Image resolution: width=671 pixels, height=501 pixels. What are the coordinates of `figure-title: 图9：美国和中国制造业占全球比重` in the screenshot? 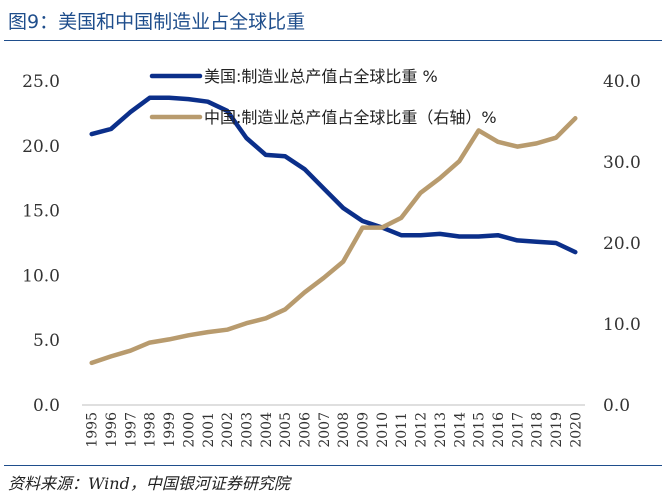 It's located at (157, 22).